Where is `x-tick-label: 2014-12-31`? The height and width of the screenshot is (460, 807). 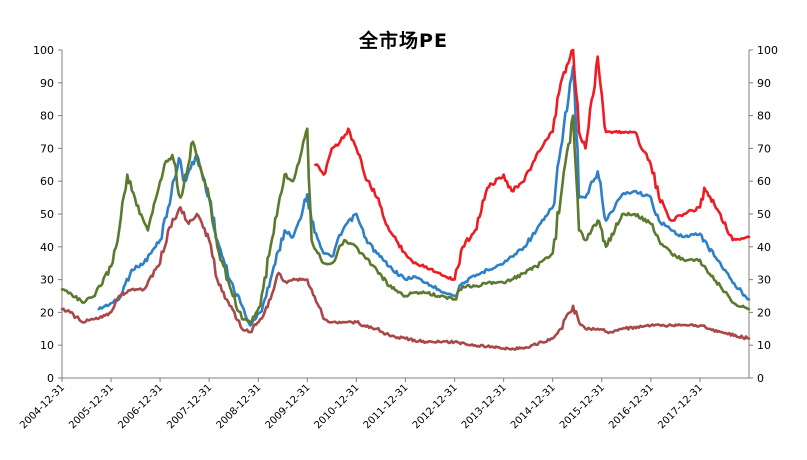
x-tick-label: 2014-12-31 is located at coordinates (533, 406).